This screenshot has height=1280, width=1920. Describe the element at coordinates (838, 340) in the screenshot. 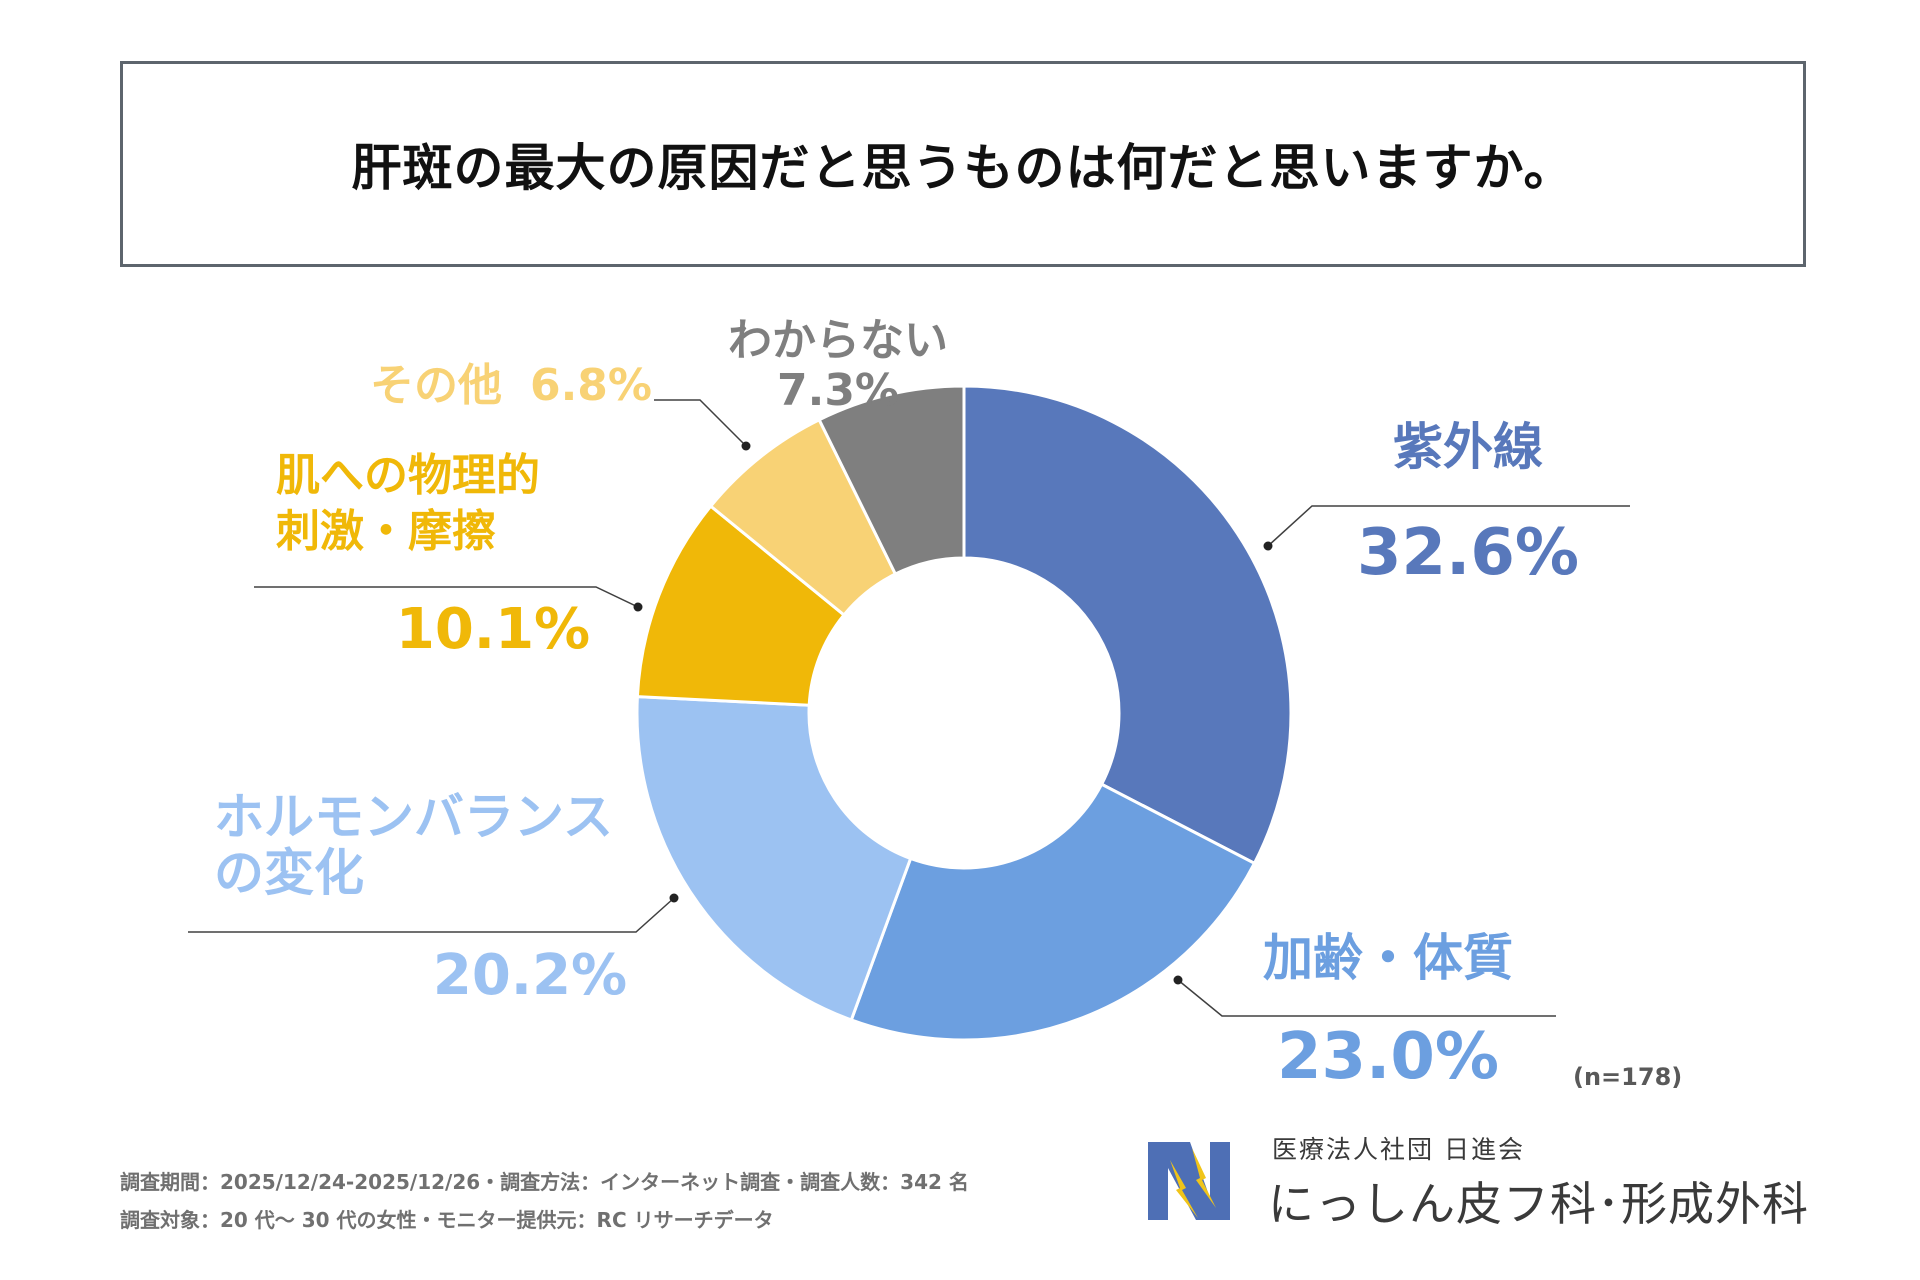

I see `slice-label-5-line-0: わからない` at that location.